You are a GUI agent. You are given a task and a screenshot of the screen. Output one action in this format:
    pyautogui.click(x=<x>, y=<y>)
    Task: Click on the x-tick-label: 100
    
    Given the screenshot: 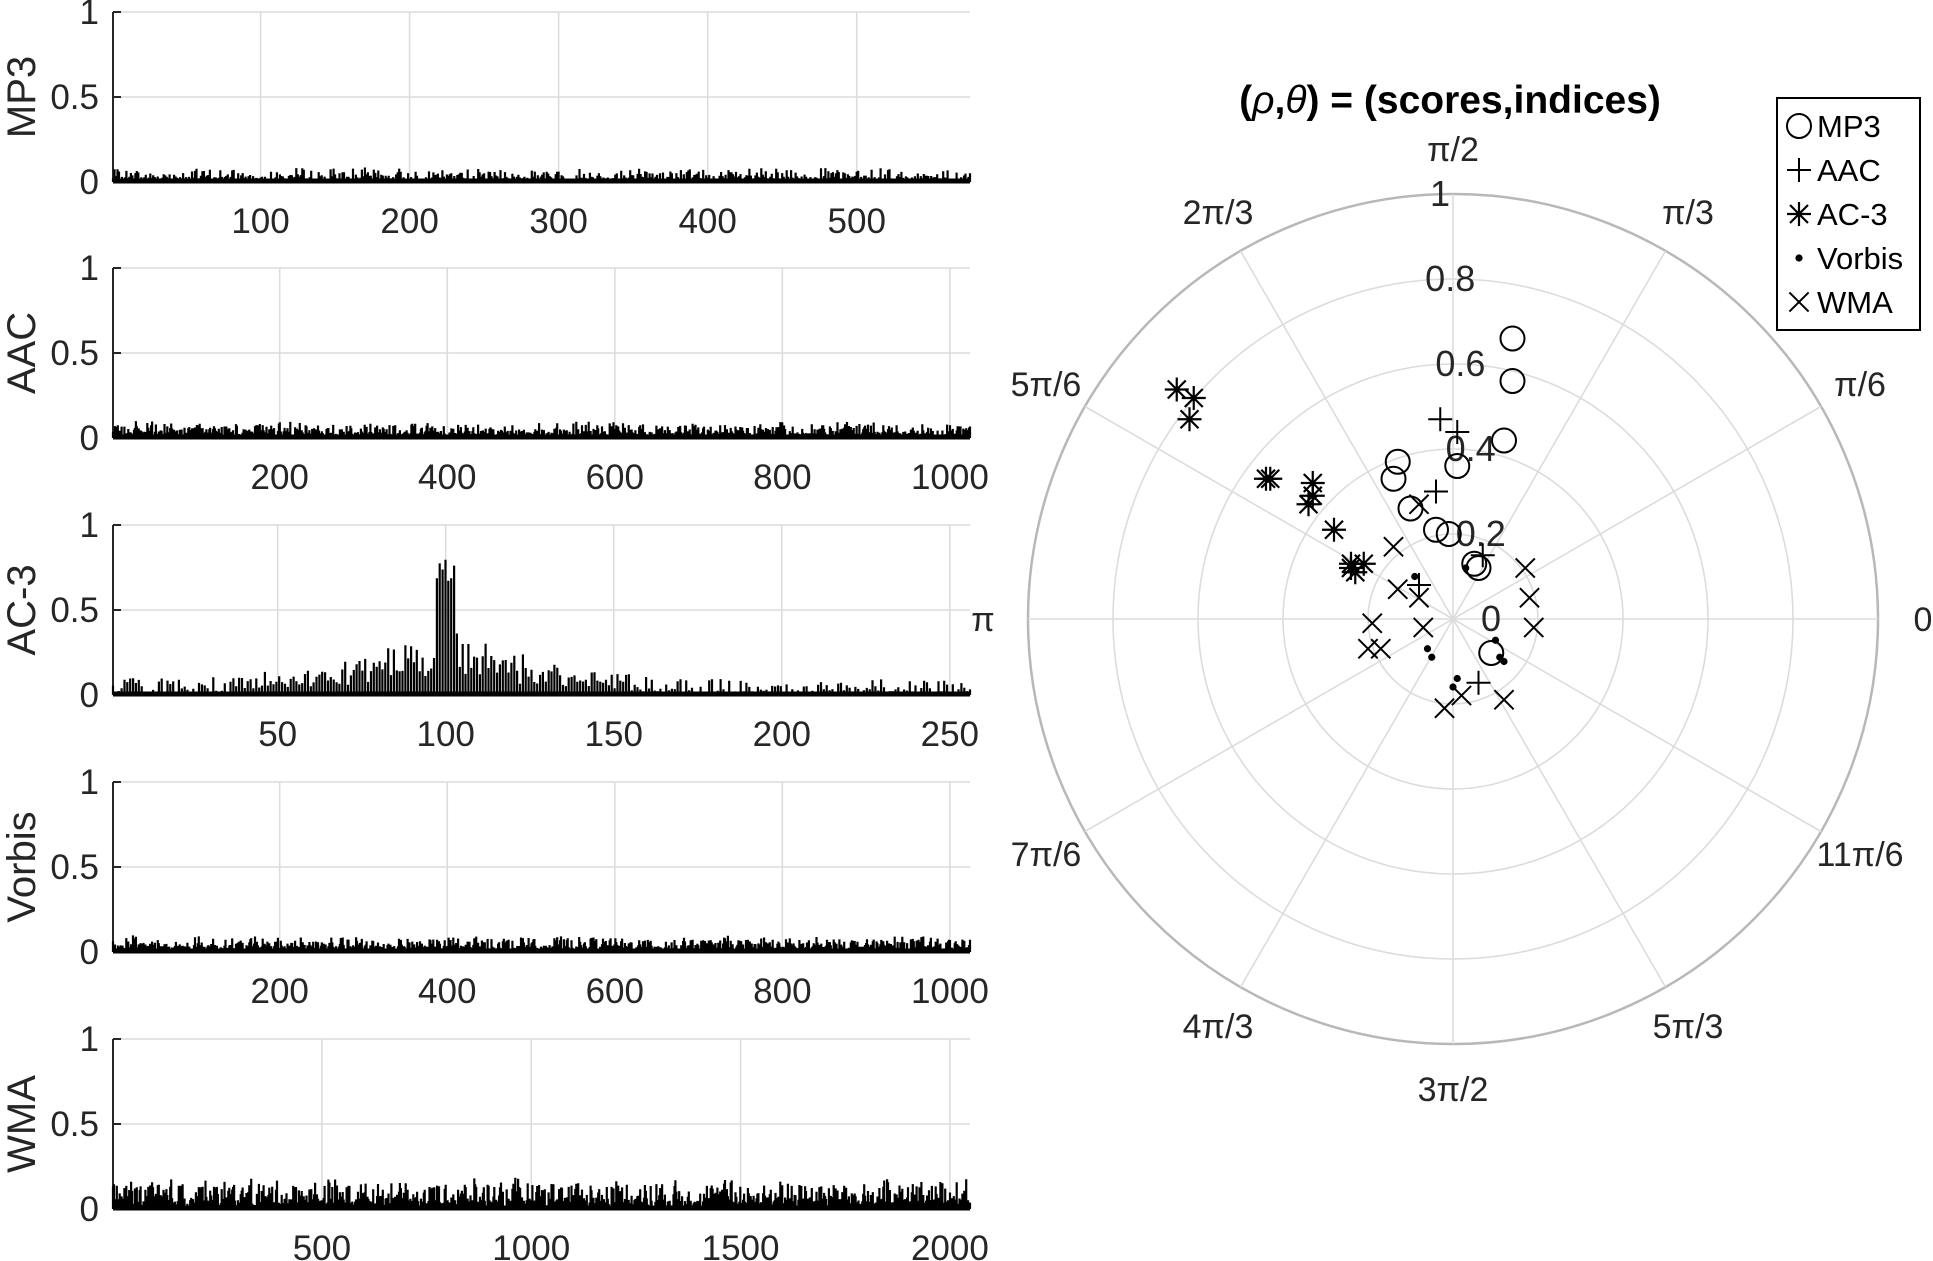 What is the action you would take?
    pyautogui.click(x=446, y=734)
    